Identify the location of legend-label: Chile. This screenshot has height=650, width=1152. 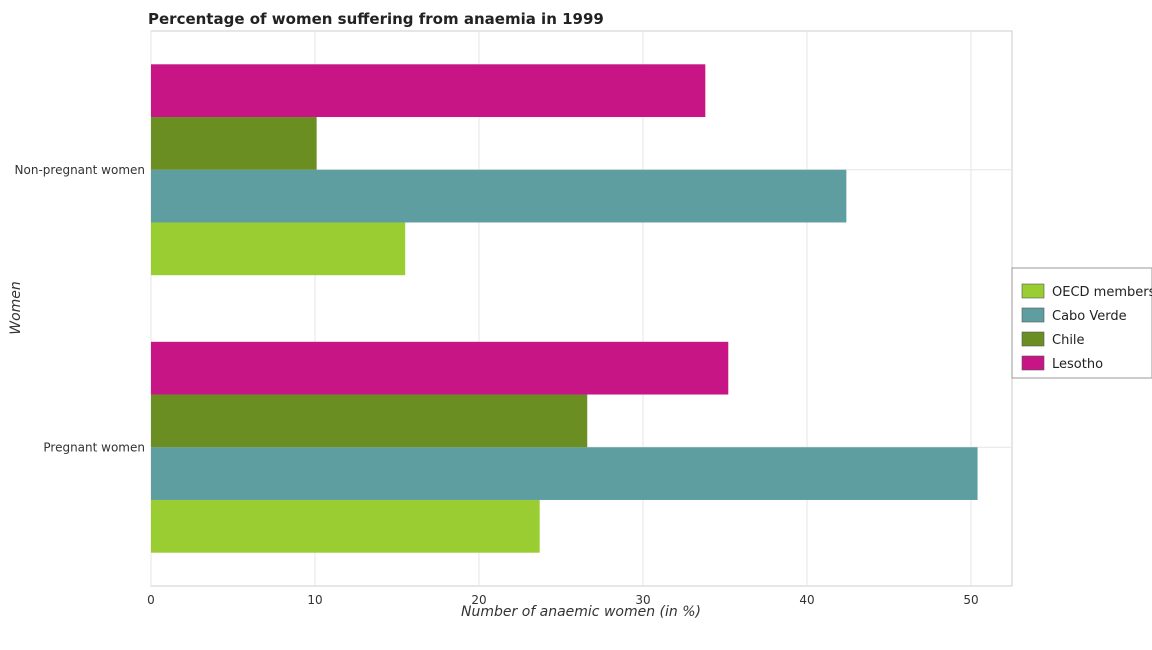
(1068, 340).